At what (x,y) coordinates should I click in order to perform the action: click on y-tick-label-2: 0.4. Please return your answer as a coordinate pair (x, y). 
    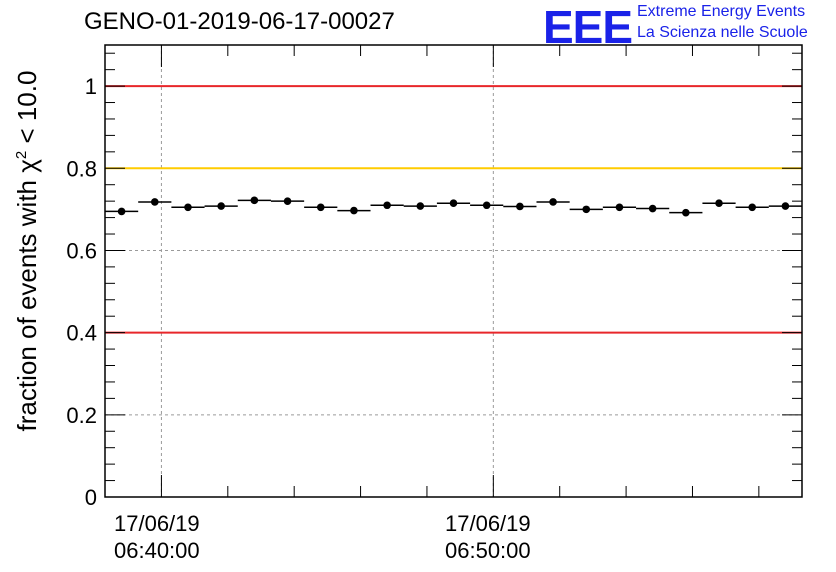
    Looking at the image, I should click on (81, 333).